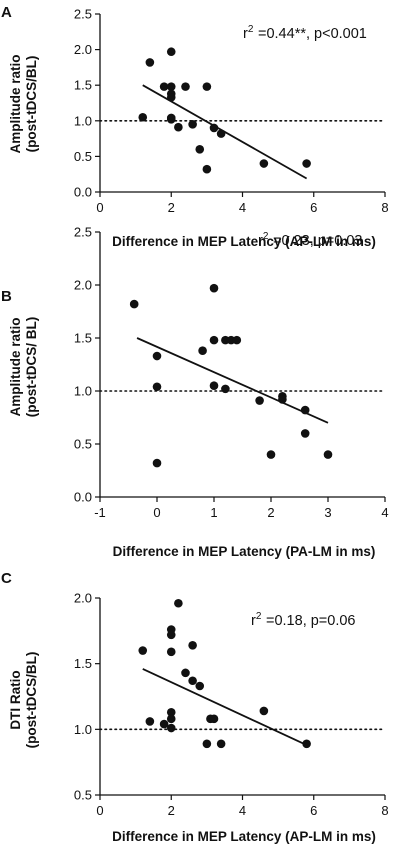 The width and height of the screenshot is (409, 850). Describe the element at coordinates (15, 366) in the screenshot. I see `panel-b-ylabel-line1: Amplitude ratio` at that location.